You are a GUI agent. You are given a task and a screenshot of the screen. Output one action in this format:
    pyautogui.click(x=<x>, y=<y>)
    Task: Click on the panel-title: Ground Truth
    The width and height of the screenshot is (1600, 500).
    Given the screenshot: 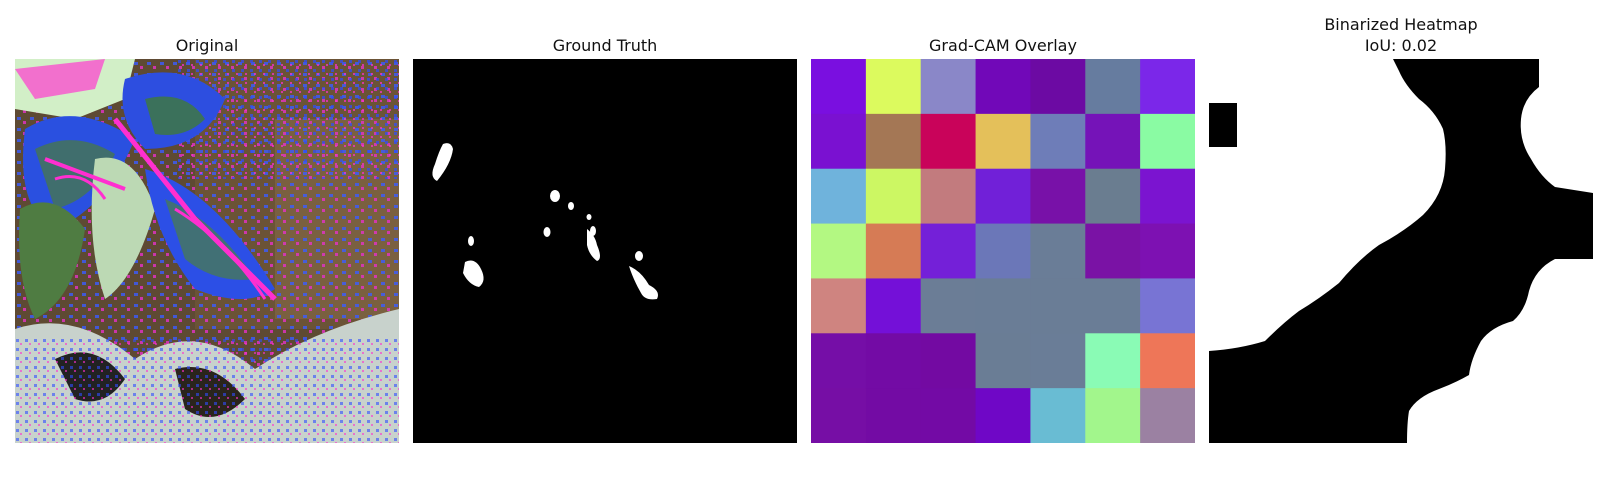 What is the action you would take?
    pyautogui.click(x=605, y=45)
    